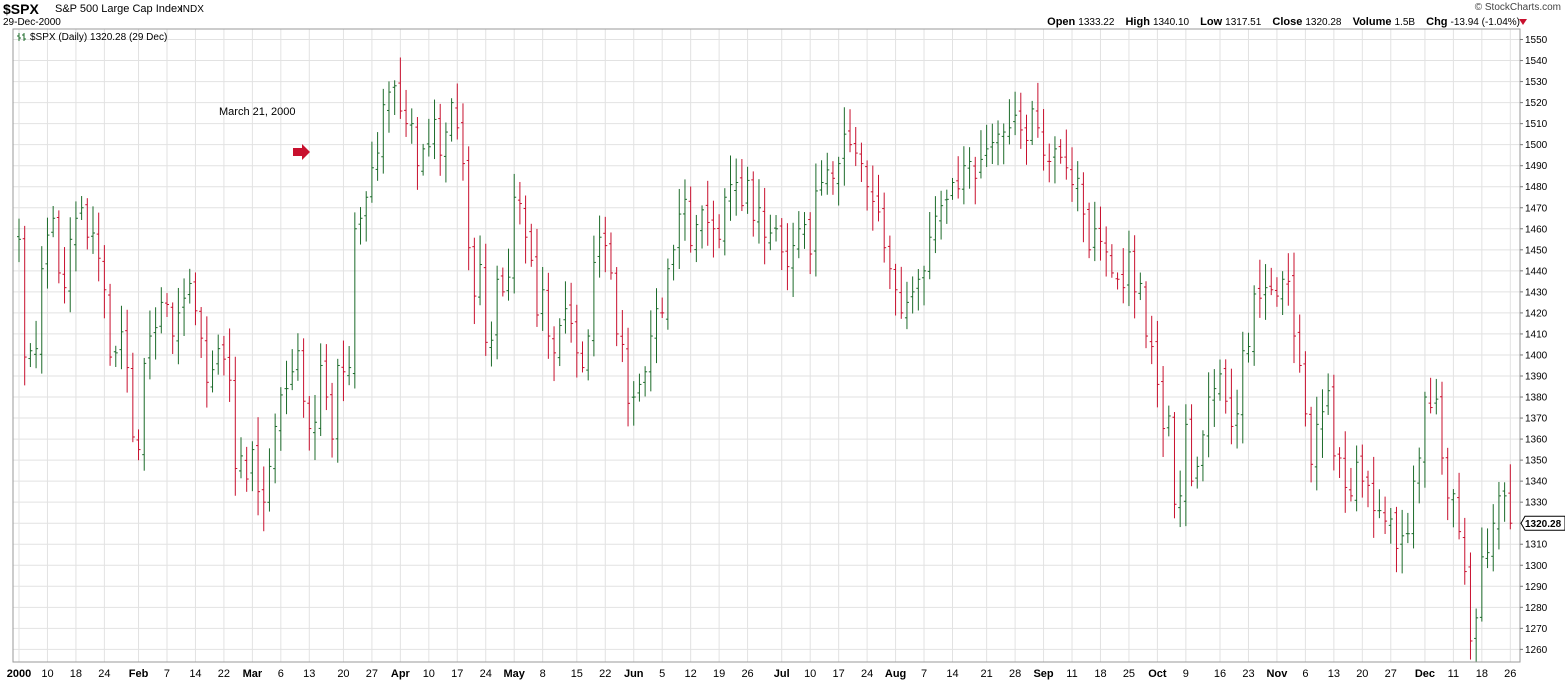 The width and height of the screenshot is (1565, 681). Describe the element at coordinates (1536, 166) in the screenshot. I see `y-tick-label: 1490` at that location.